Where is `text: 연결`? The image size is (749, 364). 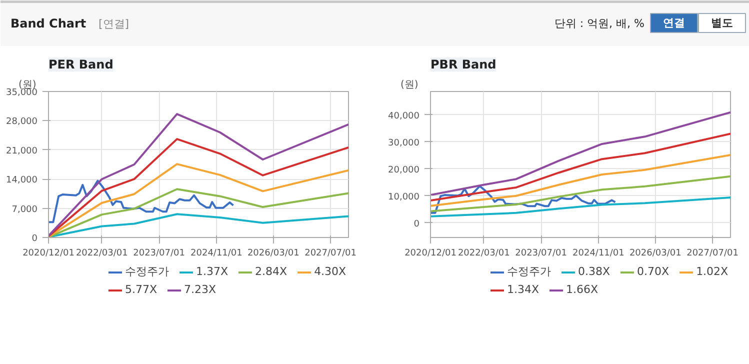 text: 연결 is located at coordinates (674, 23).